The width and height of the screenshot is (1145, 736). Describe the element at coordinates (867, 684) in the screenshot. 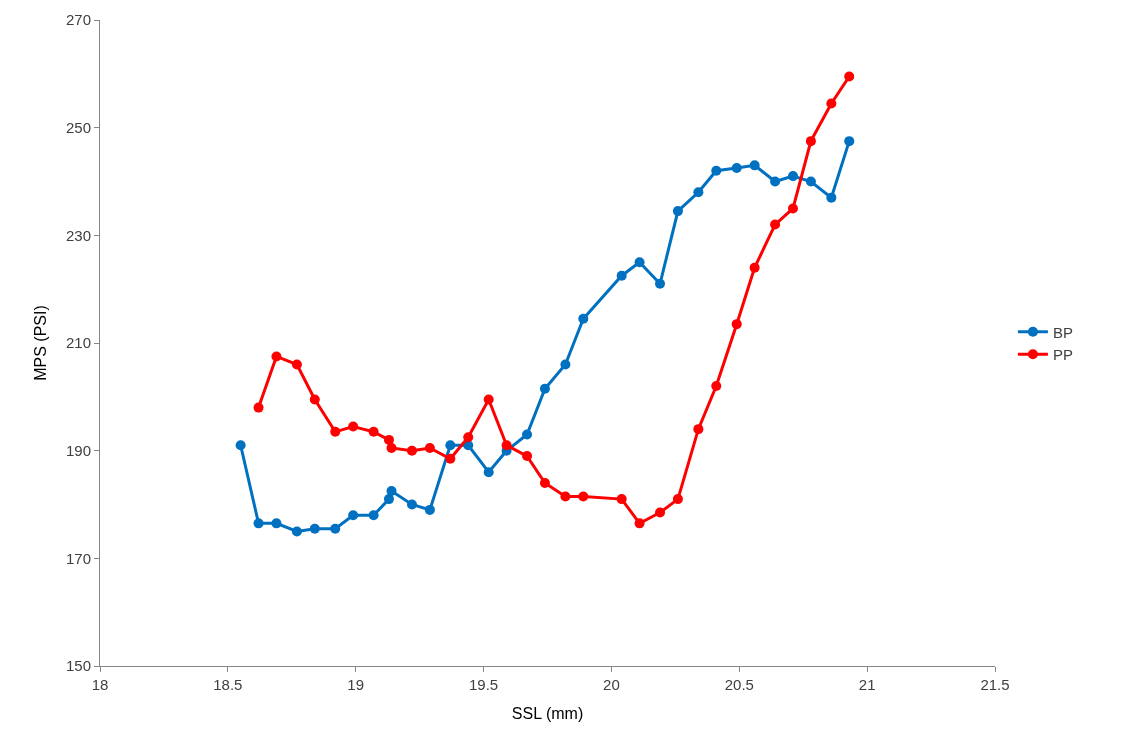

I see `x-tick-label: 21` at that location.